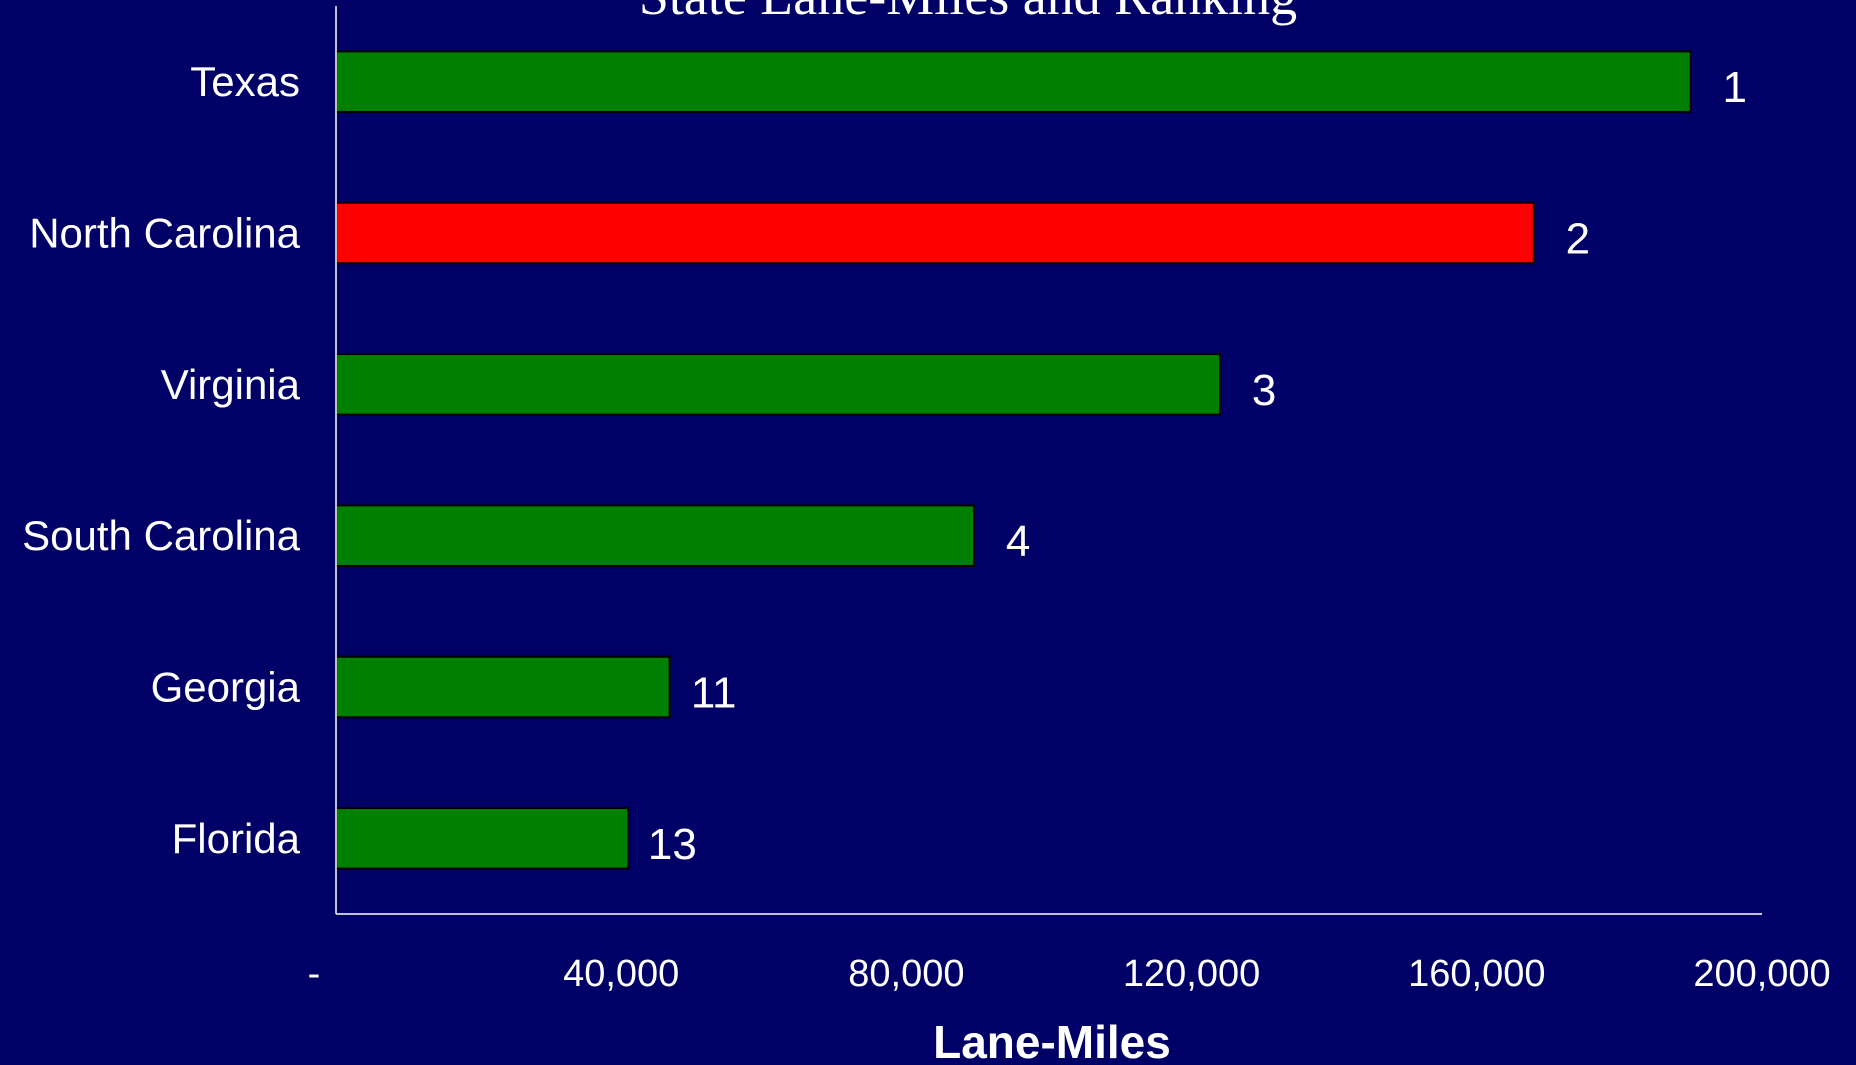  I want to click on category-label: Florida, so click(236, 838).